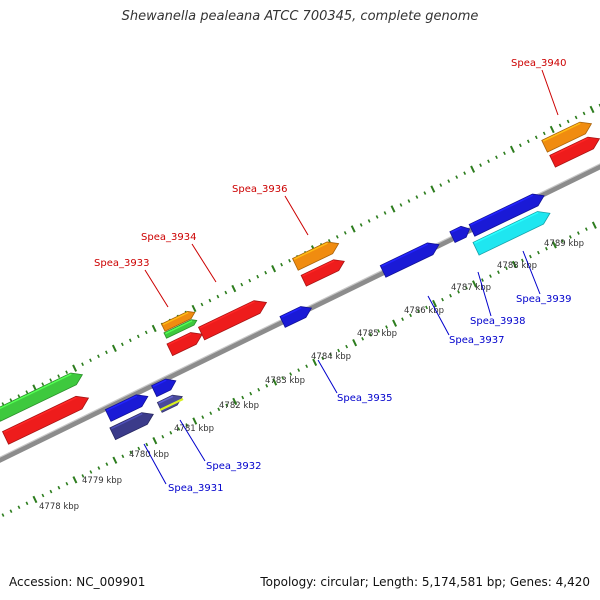 The height and width of the screenshot is (600, 600). What do you see at coordinates (180, 329) in the screenshot?
I see `gene-feature-f-3933-green` at bounding box center [180, 329].